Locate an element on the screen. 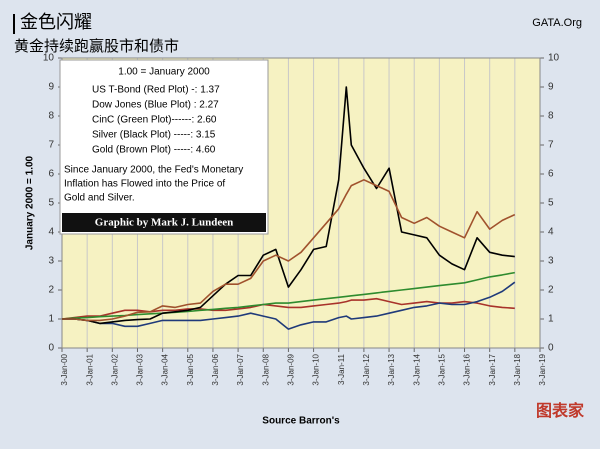 The image size is (600, 449). y2-tick-label: 3 is located at coordinates (551, 261).